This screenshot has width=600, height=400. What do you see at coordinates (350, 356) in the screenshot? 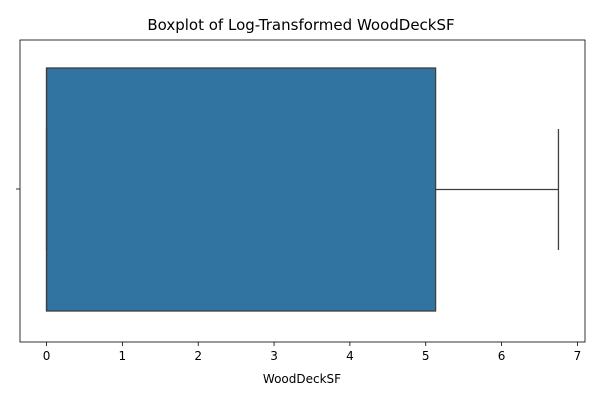
I see `x-tick-label: 4` at bounding box center [350, 356].